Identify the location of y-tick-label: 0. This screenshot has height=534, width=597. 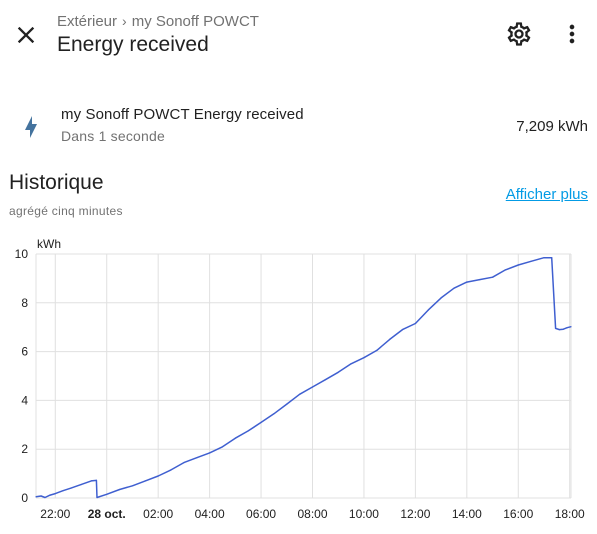
(24, 498).